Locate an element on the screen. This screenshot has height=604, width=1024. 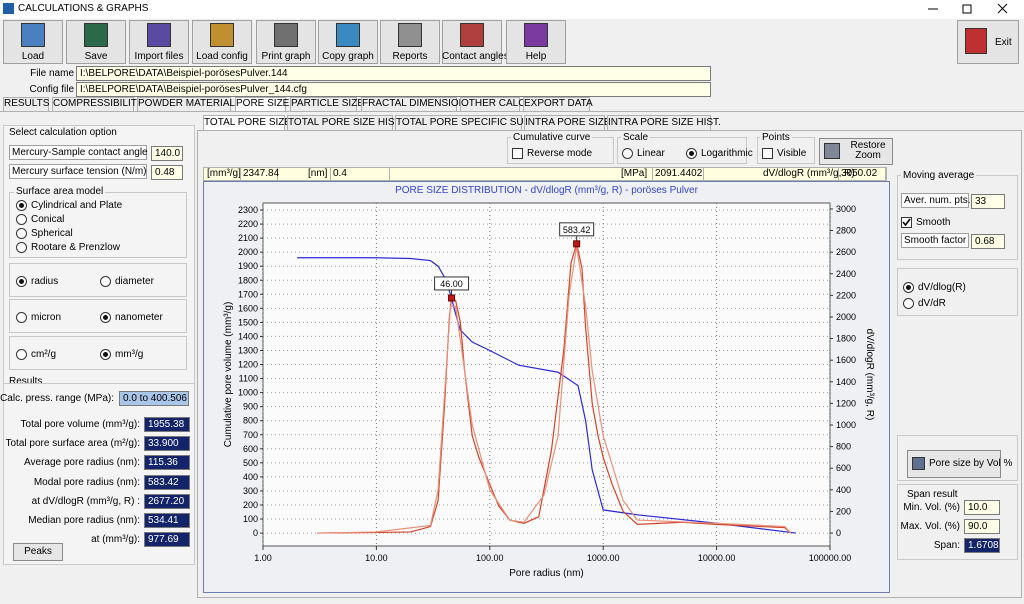
radio-label: Cylindrical and Plate is located at coordinates (77, 205).